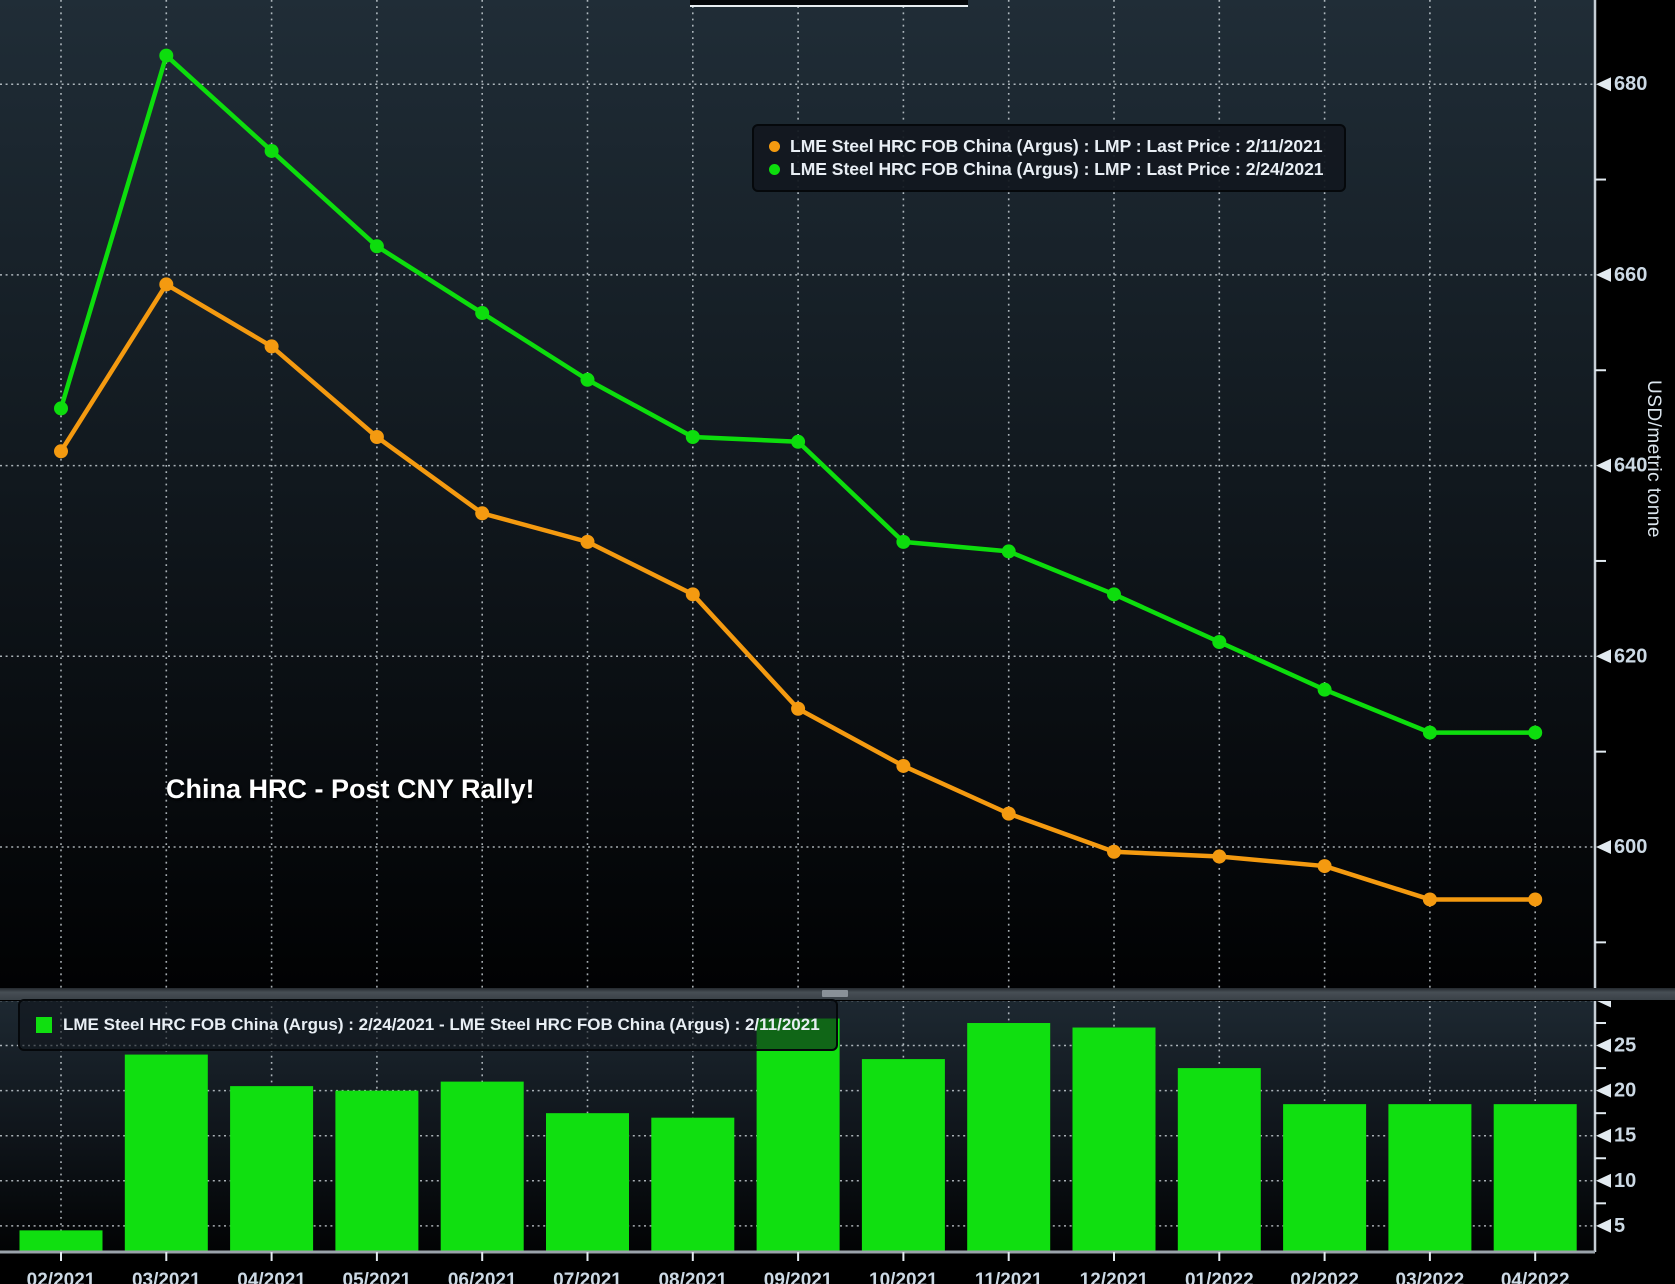 This screenshot has width=1675, height=1284. Describe the element at coordinates (271, 346) in the screenshot. I see `data-point-1-04/2021` at that location.